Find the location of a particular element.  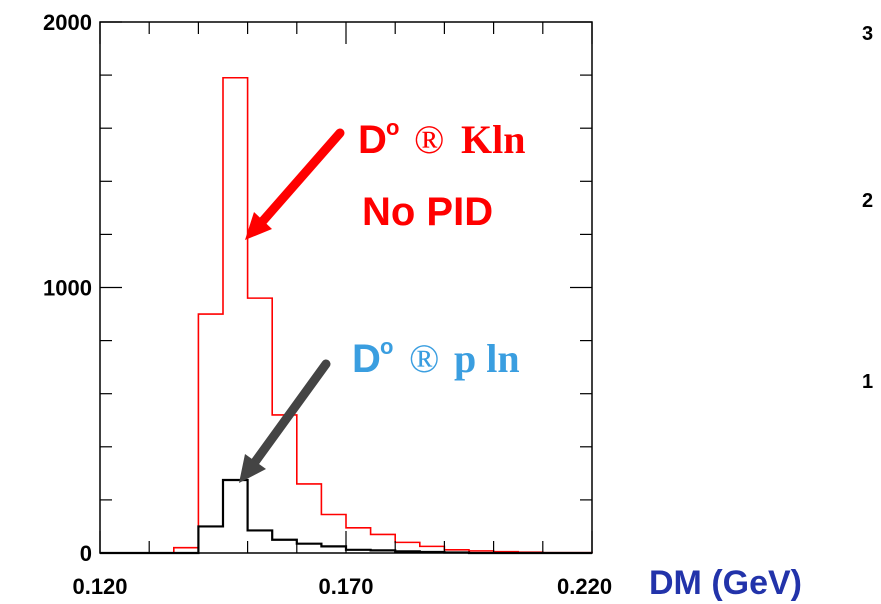

red-annotation-arrow-symbol: ® is located at coordinates (429, 139).